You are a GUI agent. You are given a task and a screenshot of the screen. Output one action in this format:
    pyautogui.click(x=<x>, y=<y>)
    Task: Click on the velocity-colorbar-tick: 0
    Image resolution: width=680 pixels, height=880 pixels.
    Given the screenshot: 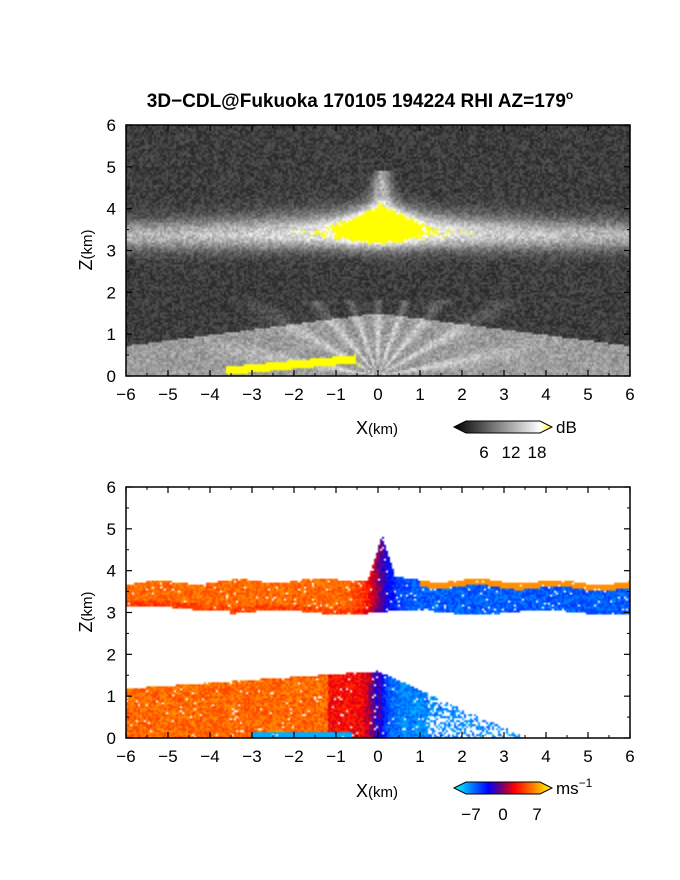 What is the action you would take?
    pyautogui.click(x=502, y=814)
    